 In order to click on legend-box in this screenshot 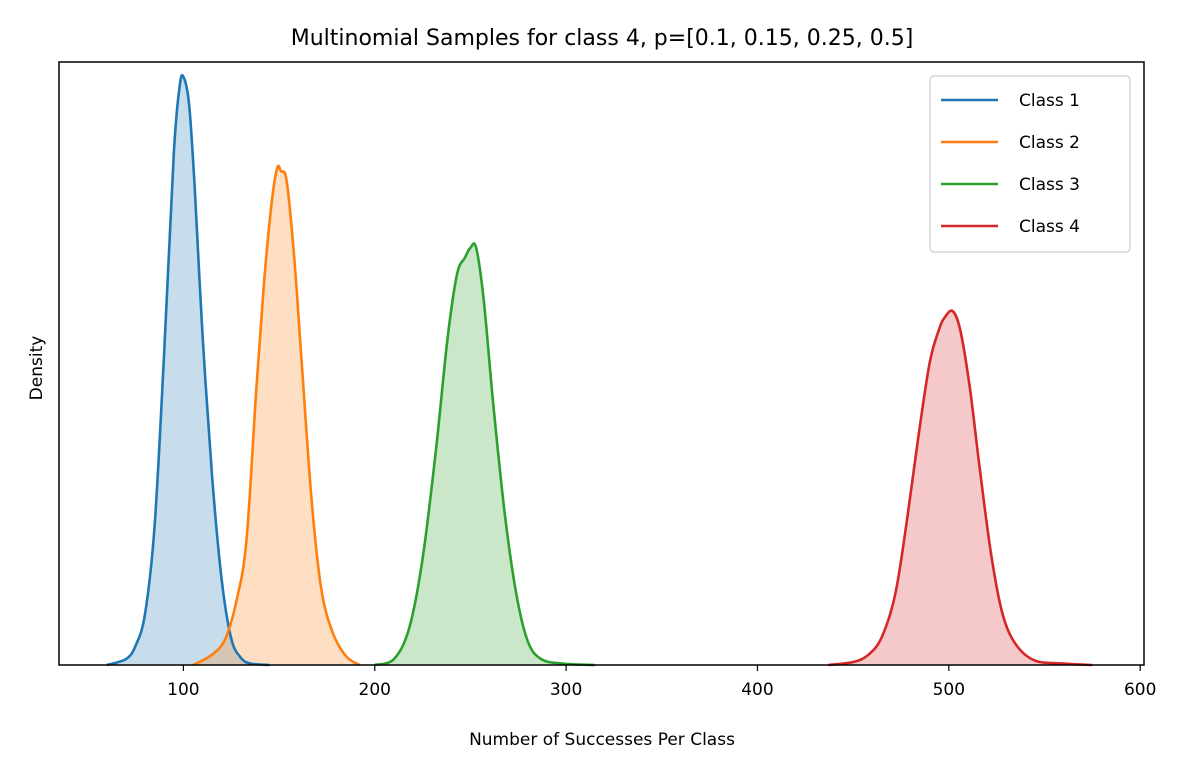, I will do `click(1030, 164)`.